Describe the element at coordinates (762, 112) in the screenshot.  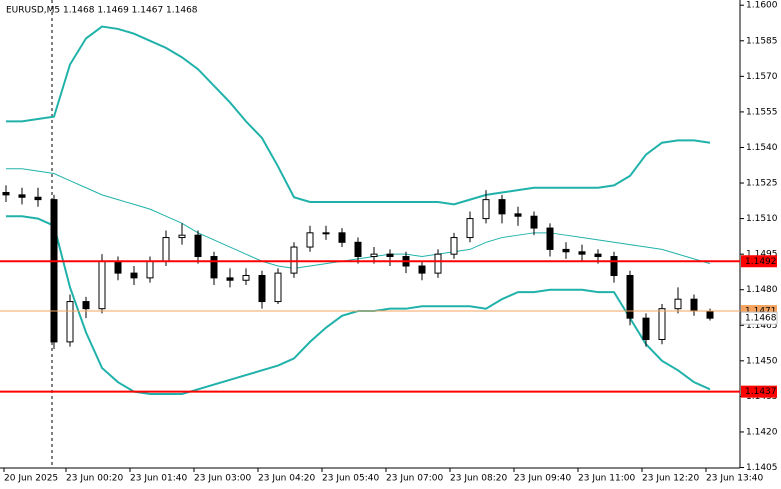
I see `y-tick-label: 1.1555` at that location.